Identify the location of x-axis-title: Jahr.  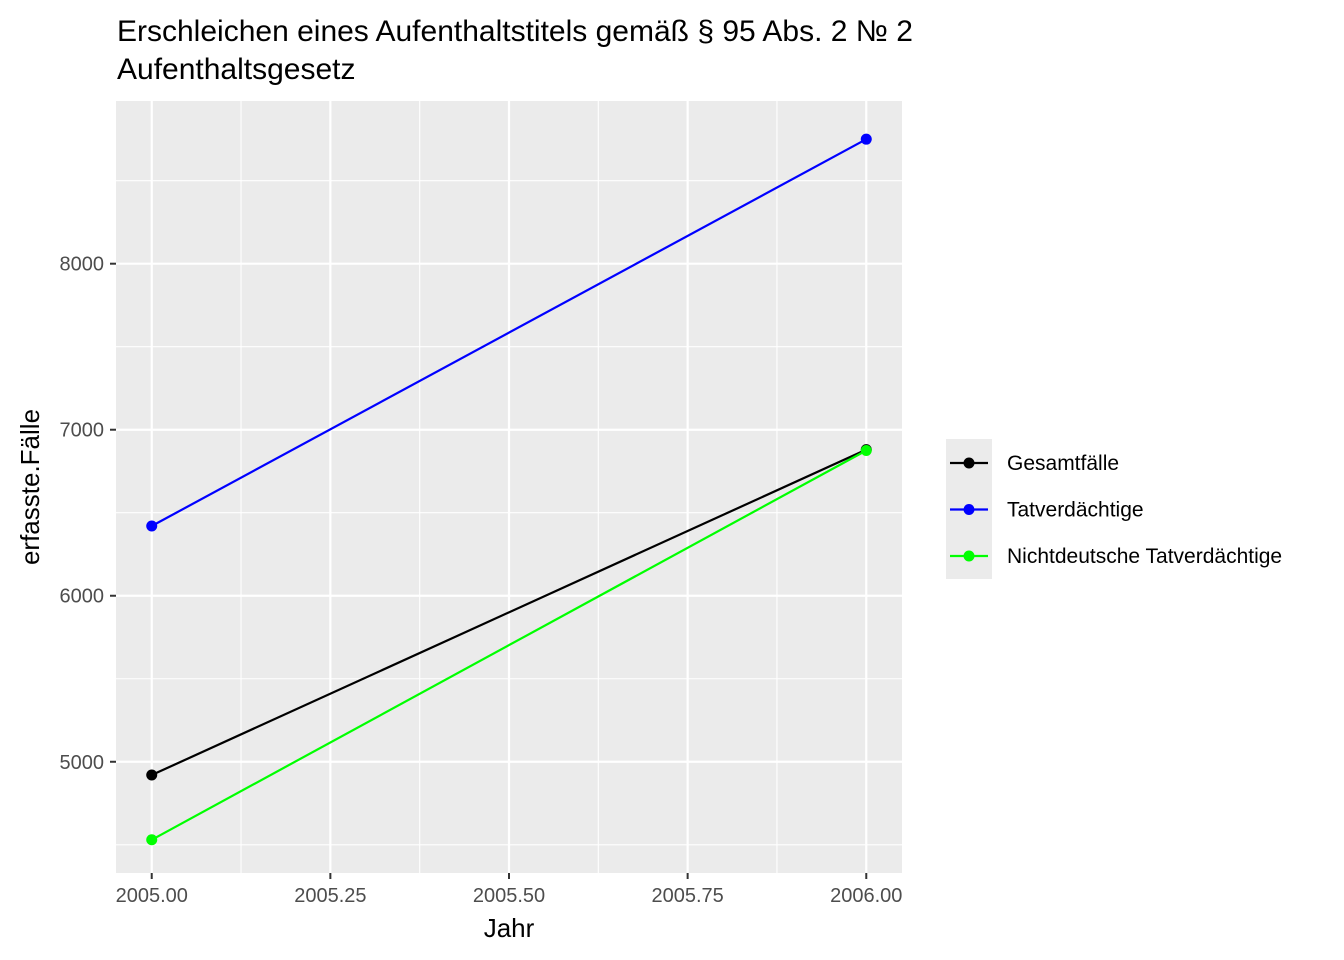
(509, 928).